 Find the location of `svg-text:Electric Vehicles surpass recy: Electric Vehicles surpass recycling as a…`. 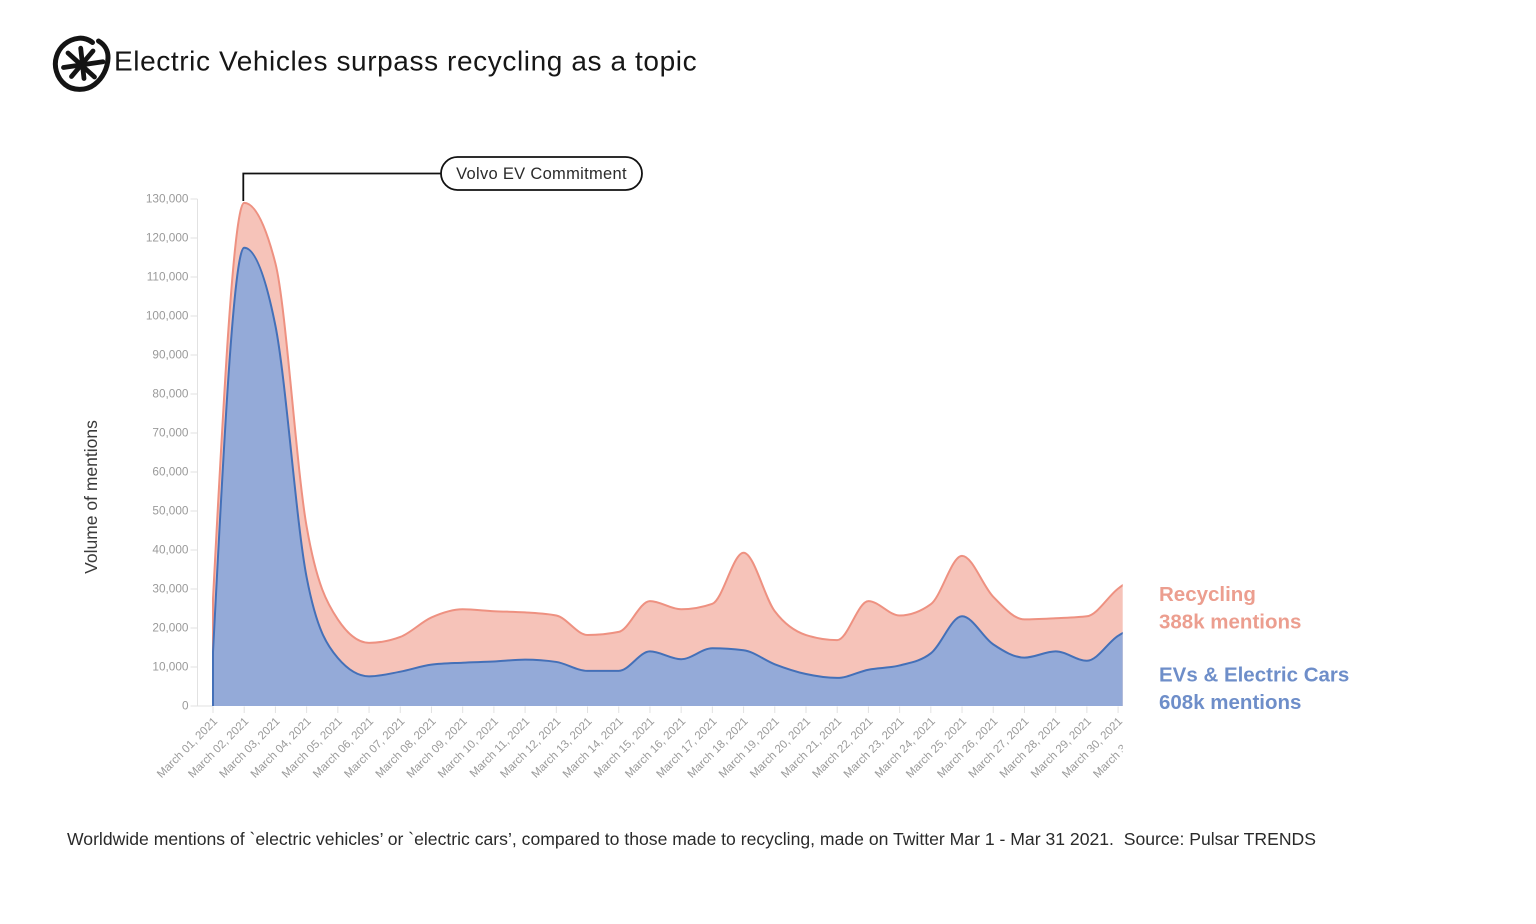

svg-text:Electric Vehicles surpass recy: Electric Vehicles surpass recycling as a… is located at coordinates (405, 61).